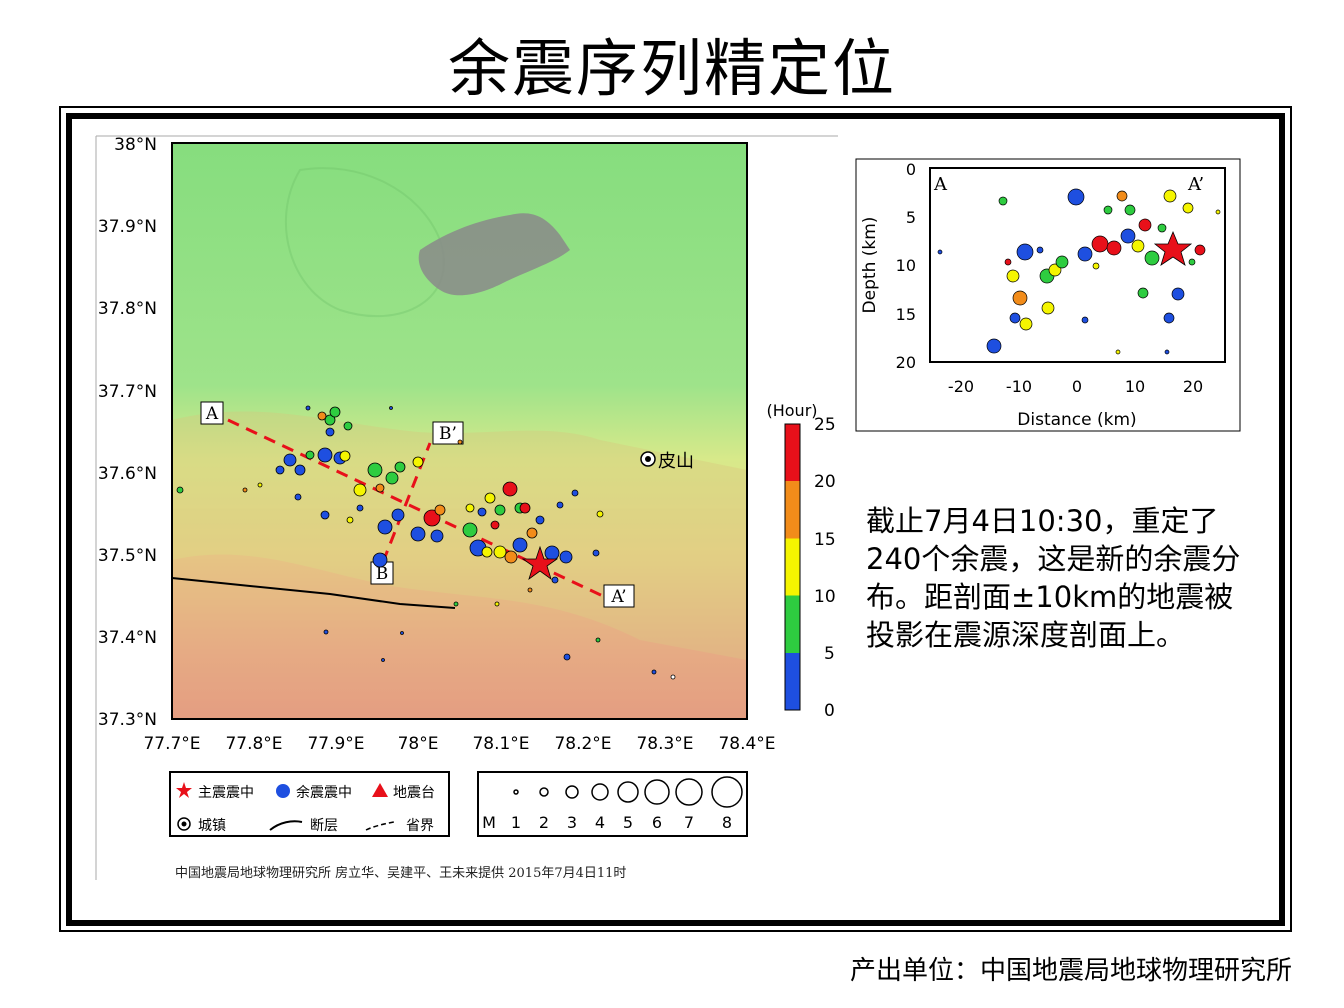 This screenshot has width=1344, height=1008. Describe the element at coordinates (664, 744) in the screenshot. I see `lon-tick-label: 78.3°E` at that location.